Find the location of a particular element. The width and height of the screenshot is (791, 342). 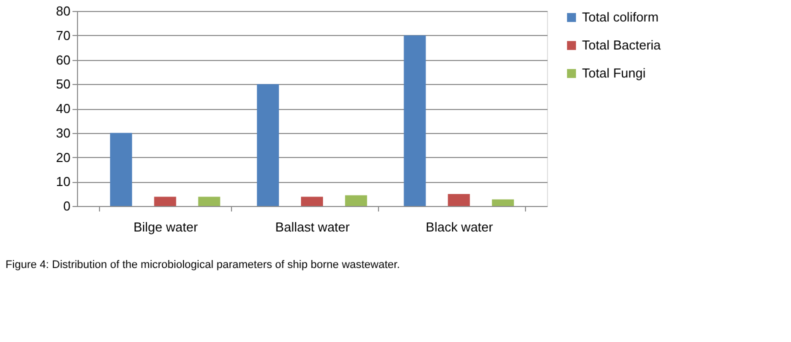

y-tick-label: 30 is located at coordinates (63, 132).